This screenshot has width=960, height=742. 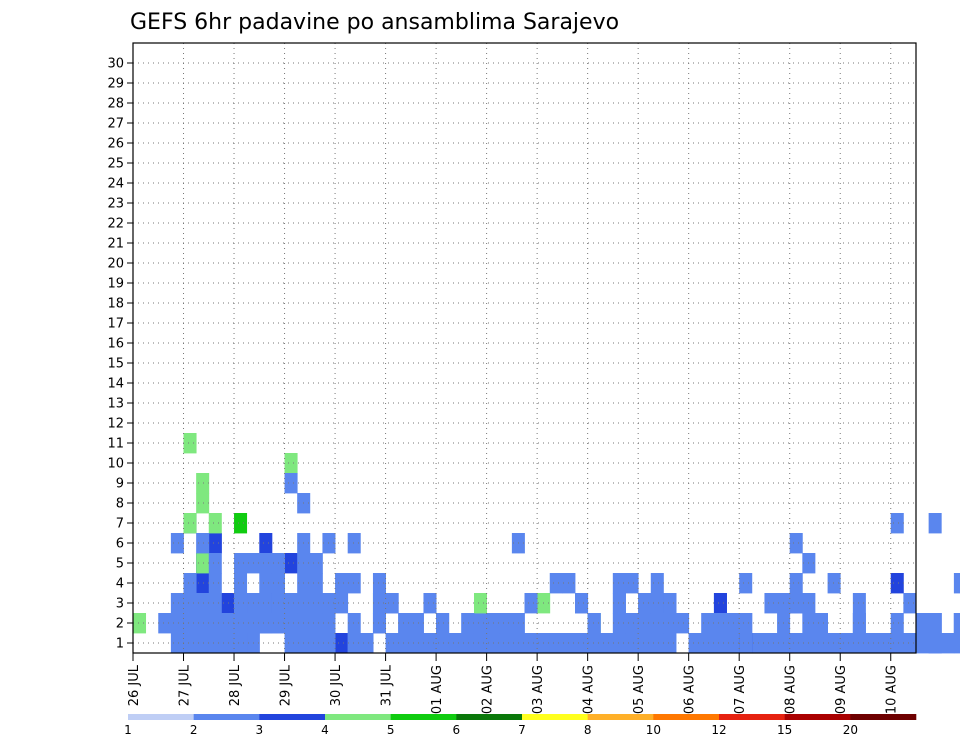 What do you see at coordinates (115, 204) in the screenshot?
I see `y-tick-label: 23` at bounding box center [115, 204].